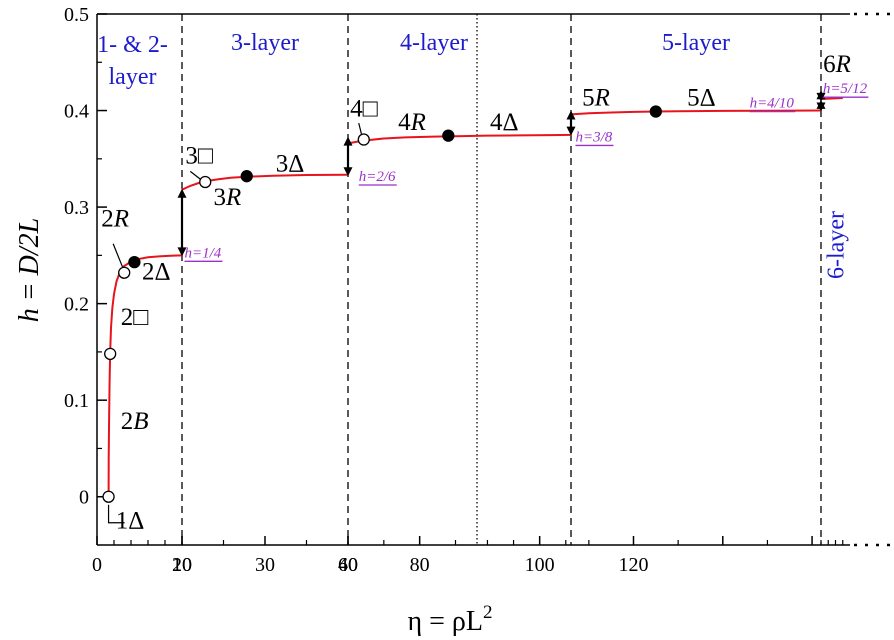  What do you see at coordinates (202, 253) in the screenshot?
I see `plateau-label: h=1/4` at bounding box center [202, 253].